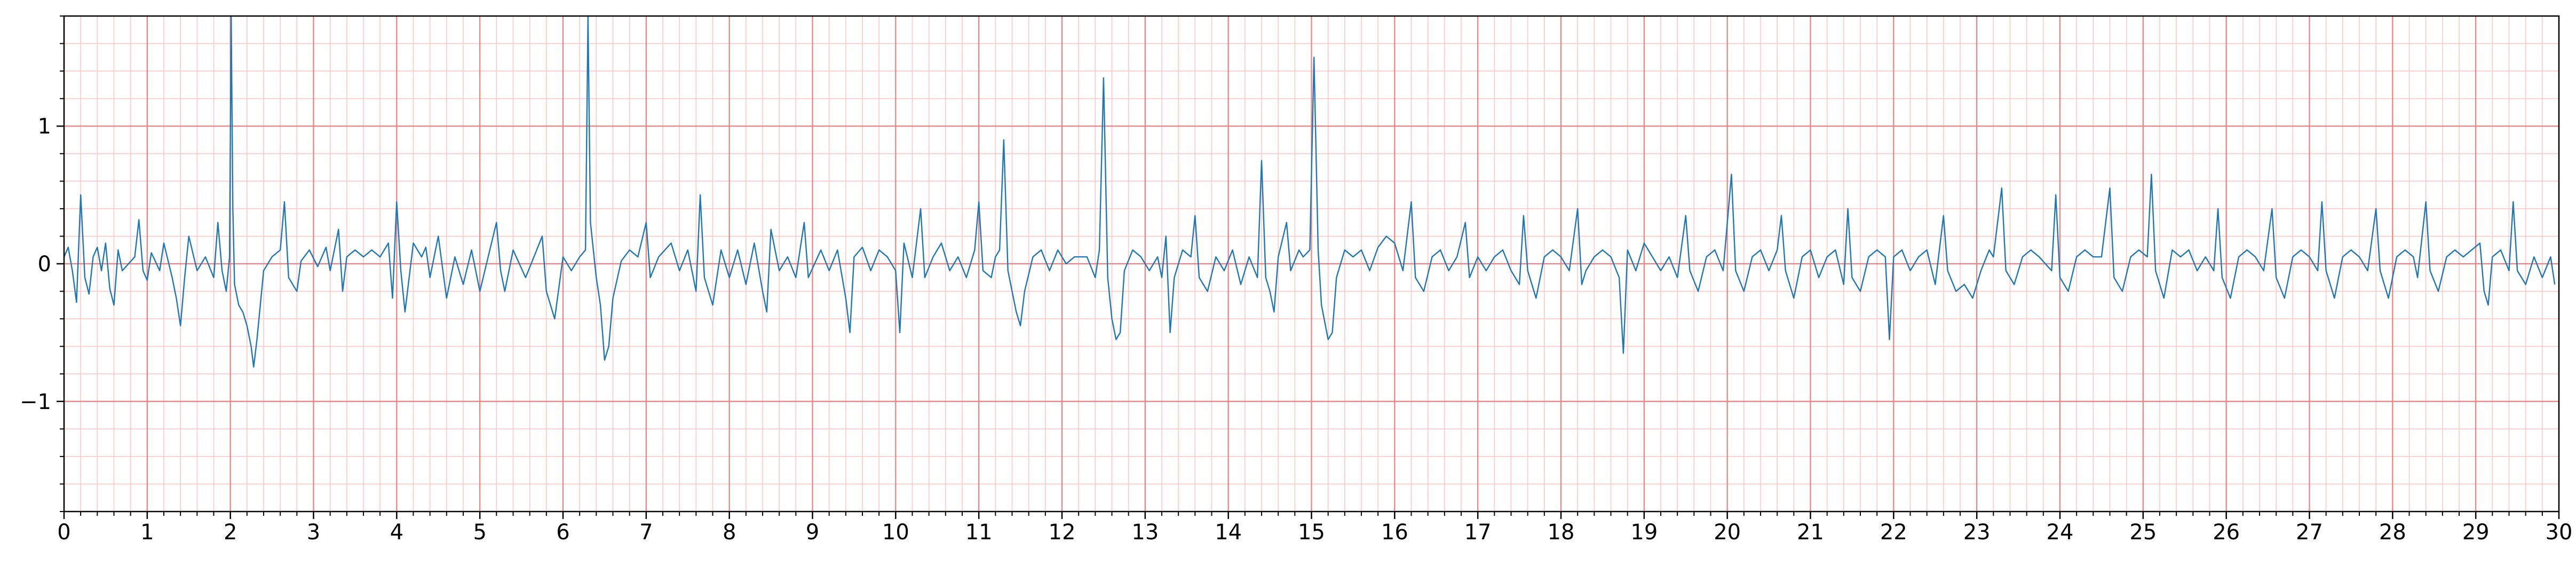 Image resolution: width=2576 pixels, height=566 pixels. I want to click on x-tick-label: 17, so click(1478, 532).